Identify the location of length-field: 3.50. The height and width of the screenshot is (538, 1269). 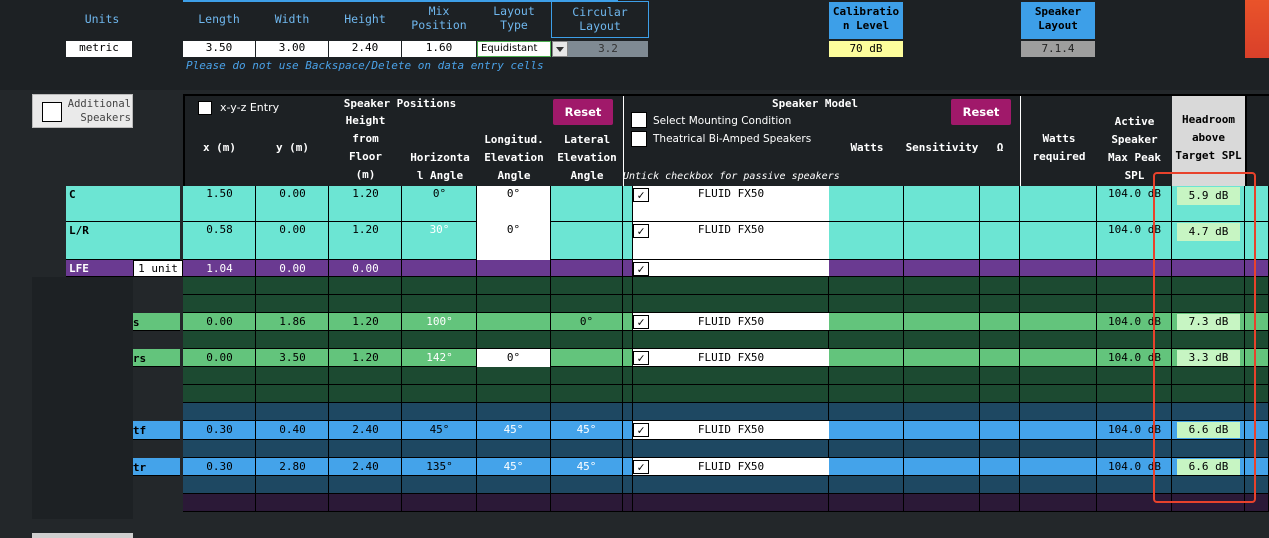
(219, 49).